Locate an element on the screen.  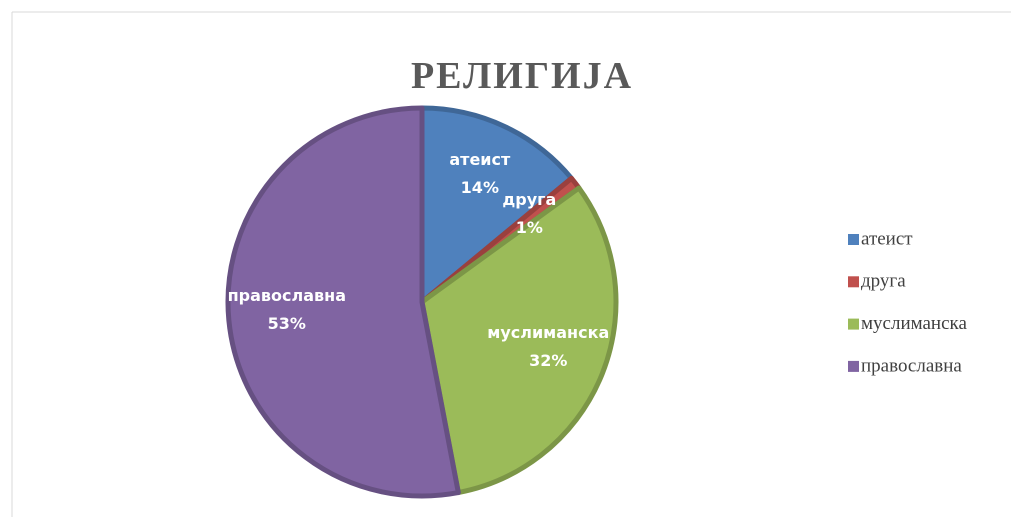
data-label-category: друга is located at coordinates (529, 199).